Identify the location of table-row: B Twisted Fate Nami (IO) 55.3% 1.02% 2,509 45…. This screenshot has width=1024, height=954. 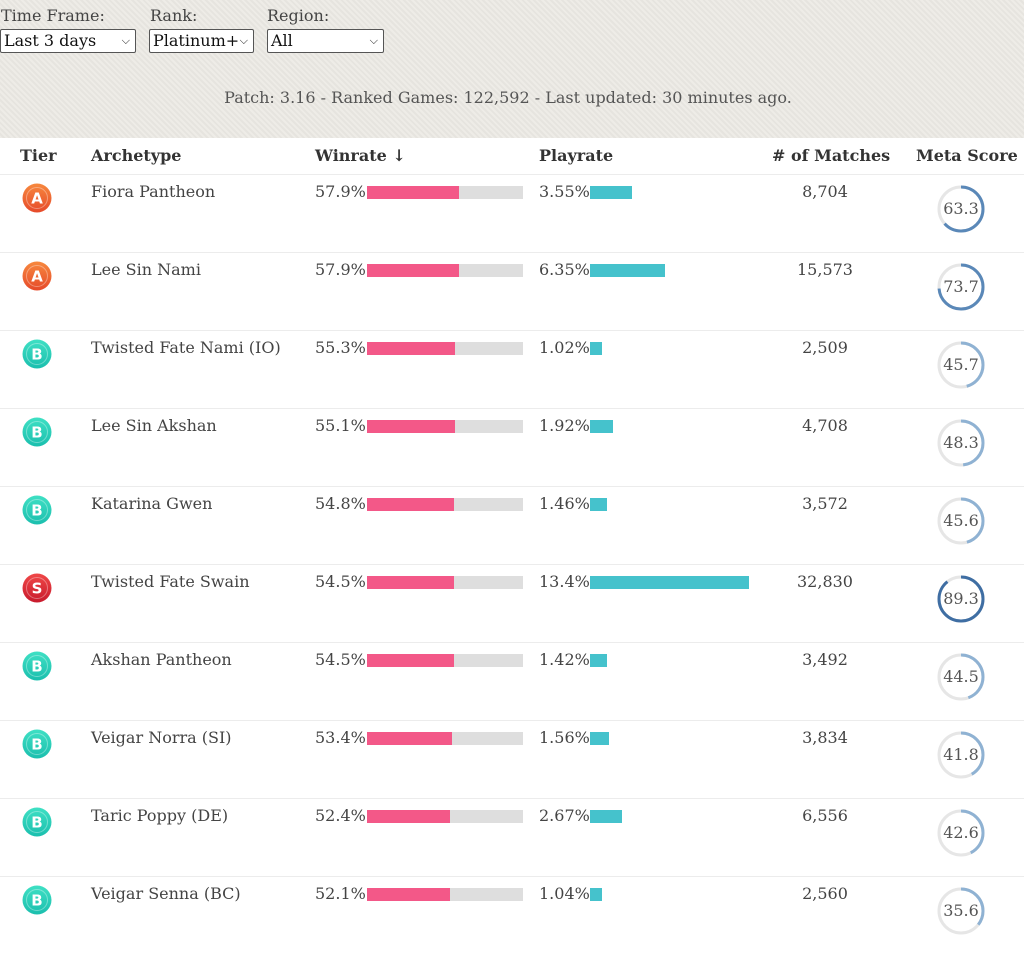
(512, 369).